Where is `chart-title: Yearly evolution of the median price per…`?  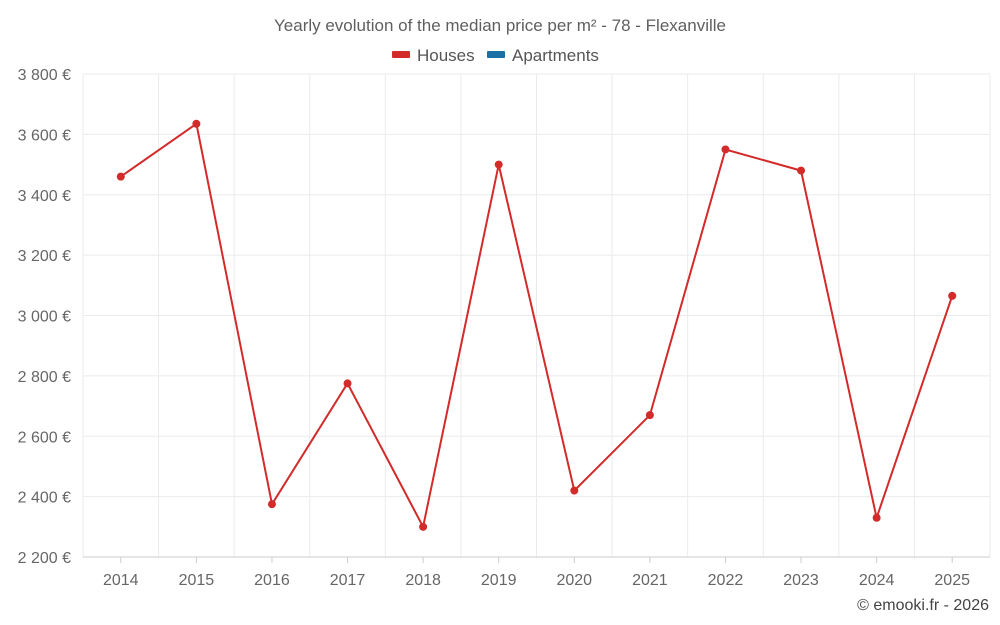 chart-title: Yearly evolution of the median price per… is located at coordinates (500, 25).